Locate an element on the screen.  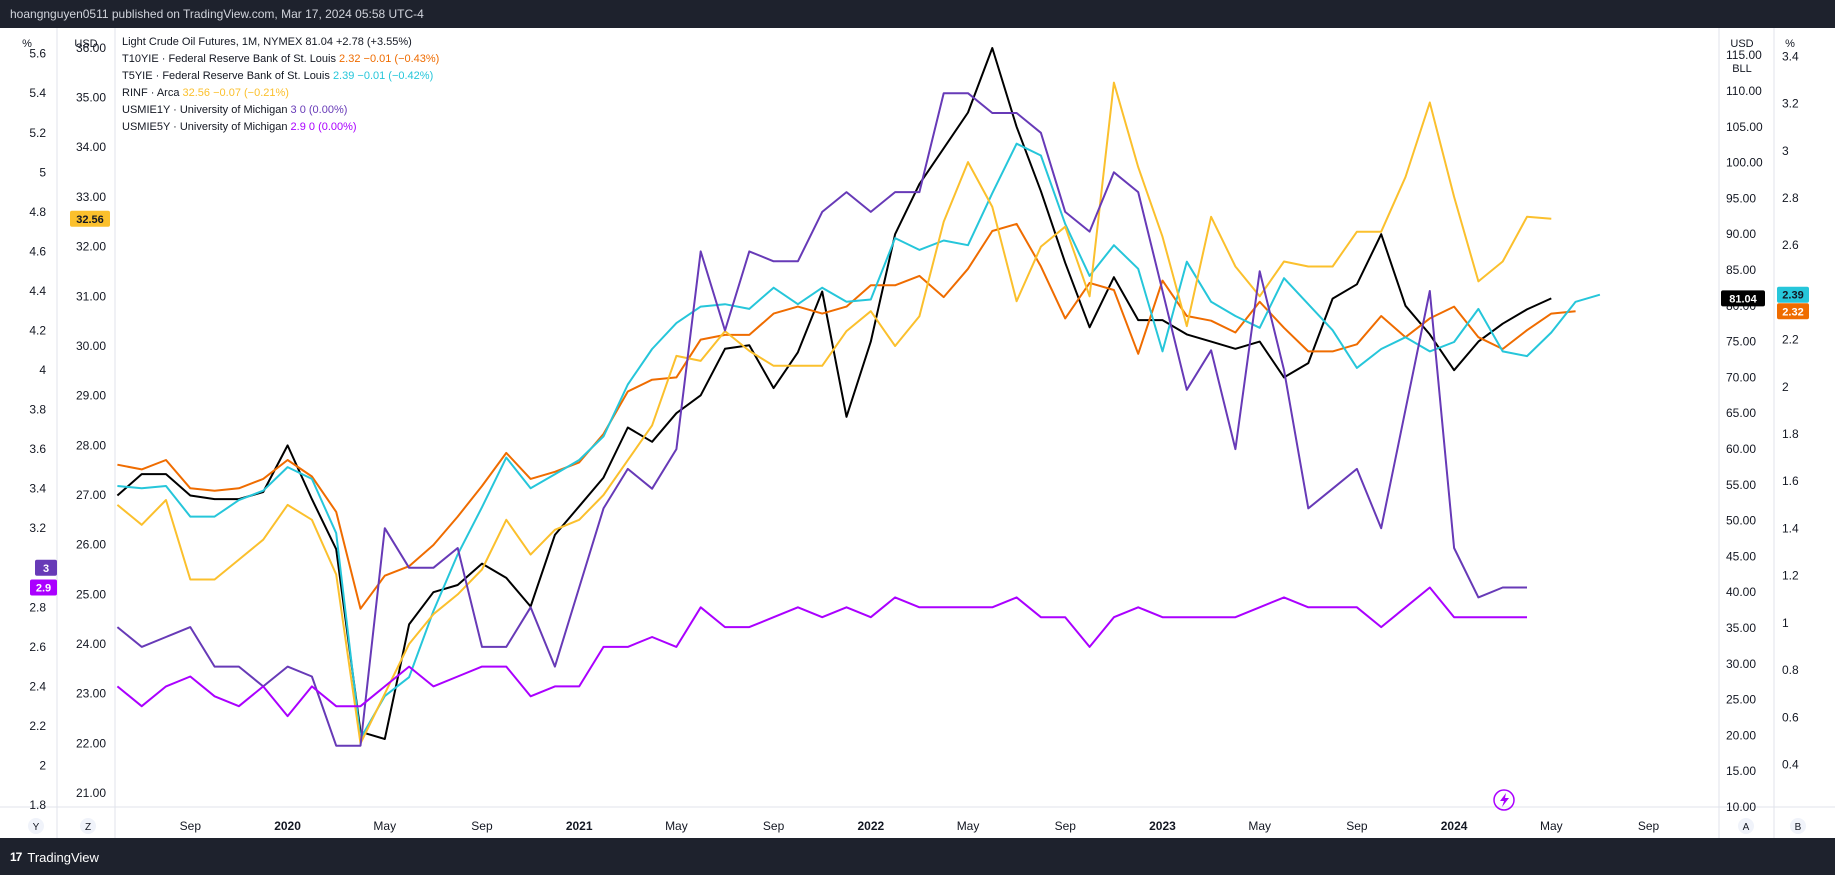
outer-right-tick-label: 1.6 is located at coordinates (1790, 481).